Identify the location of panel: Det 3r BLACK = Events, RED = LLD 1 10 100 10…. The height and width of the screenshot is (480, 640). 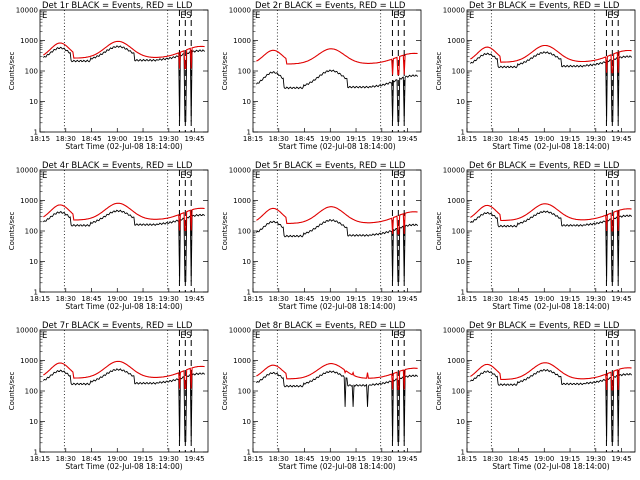
(535, 76).